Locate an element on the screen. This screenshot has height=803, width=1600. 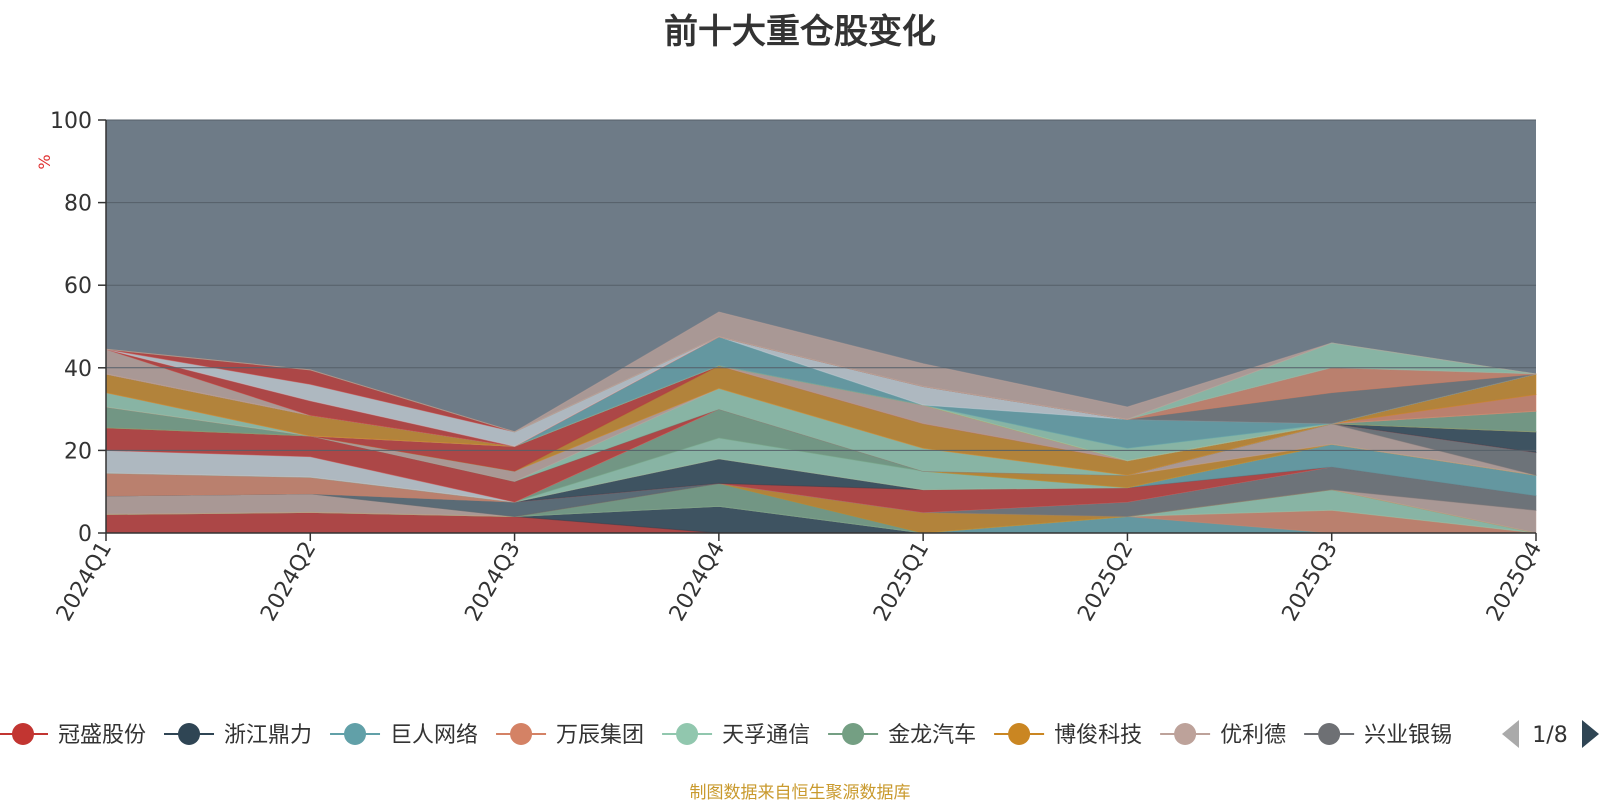
x-tick-label: 2024Q2 is located at coordinates (288, 582).